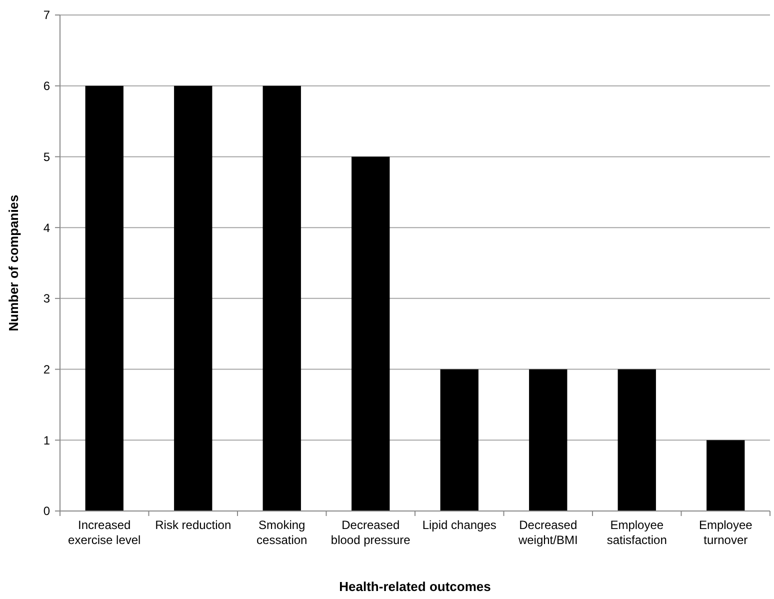 Image resolution: width=774 pixels, height=599 pixels. Describe the element at coordinates (282, 532) in the screenshot. I see `x-tick-label: Smoking cessation` at that location.